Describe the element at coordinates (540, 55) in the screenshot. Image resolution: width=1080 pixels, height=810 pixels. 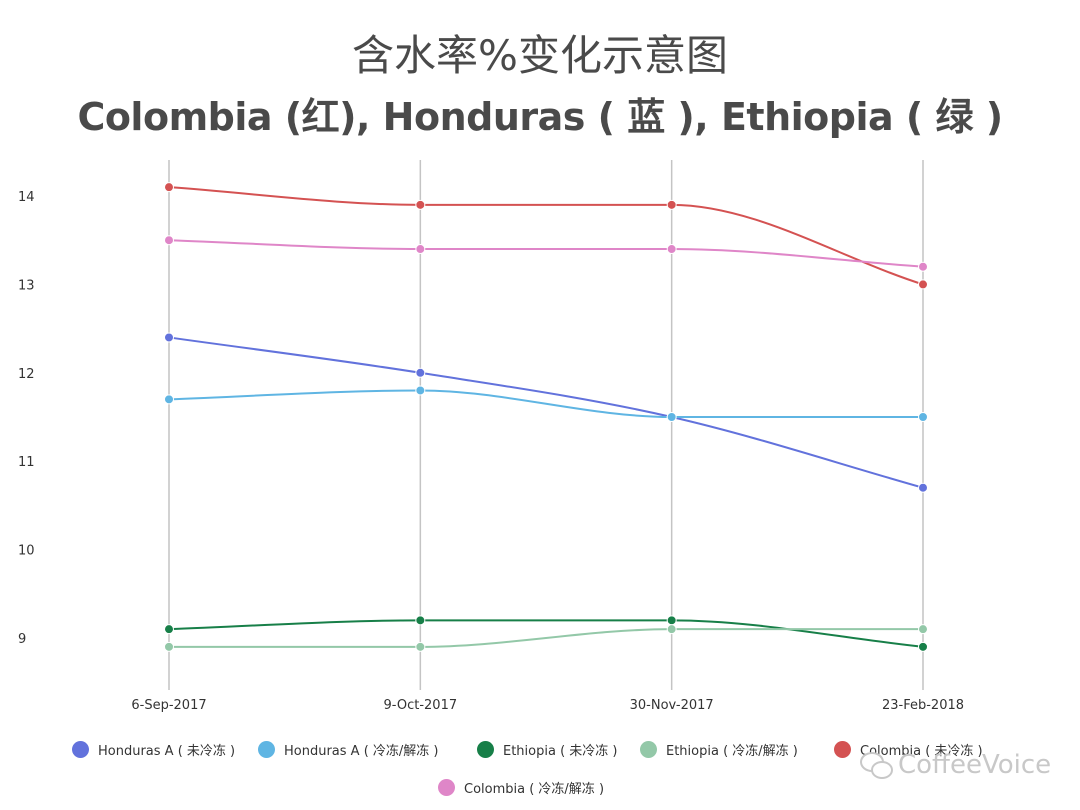
I see `chart-title: 含水率%变化示意图` at that location.